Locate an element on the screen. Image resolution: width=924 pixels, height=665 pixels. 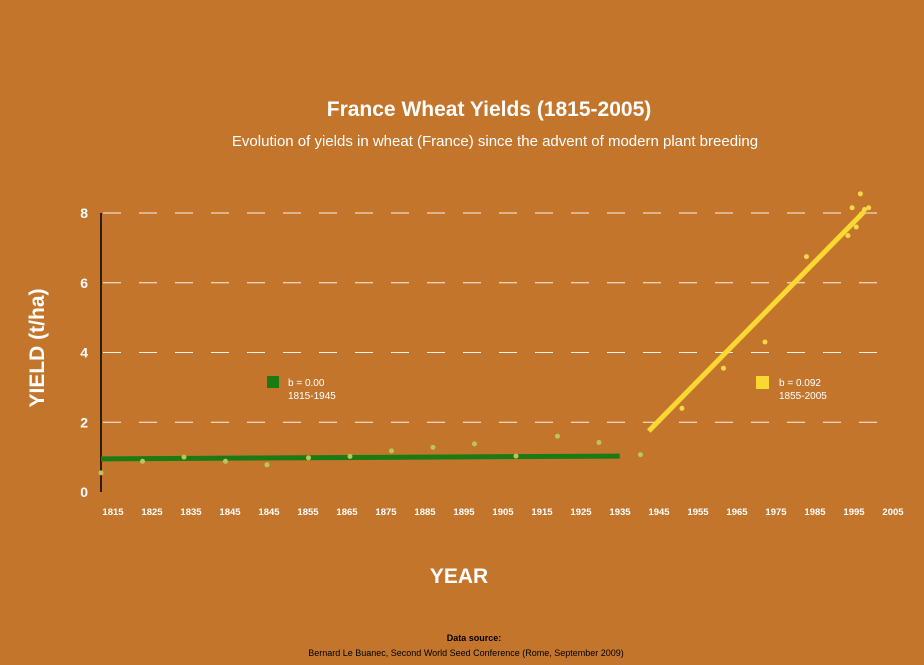
legend-label-range: 1855-2005 is located at coordinates (803, 396).